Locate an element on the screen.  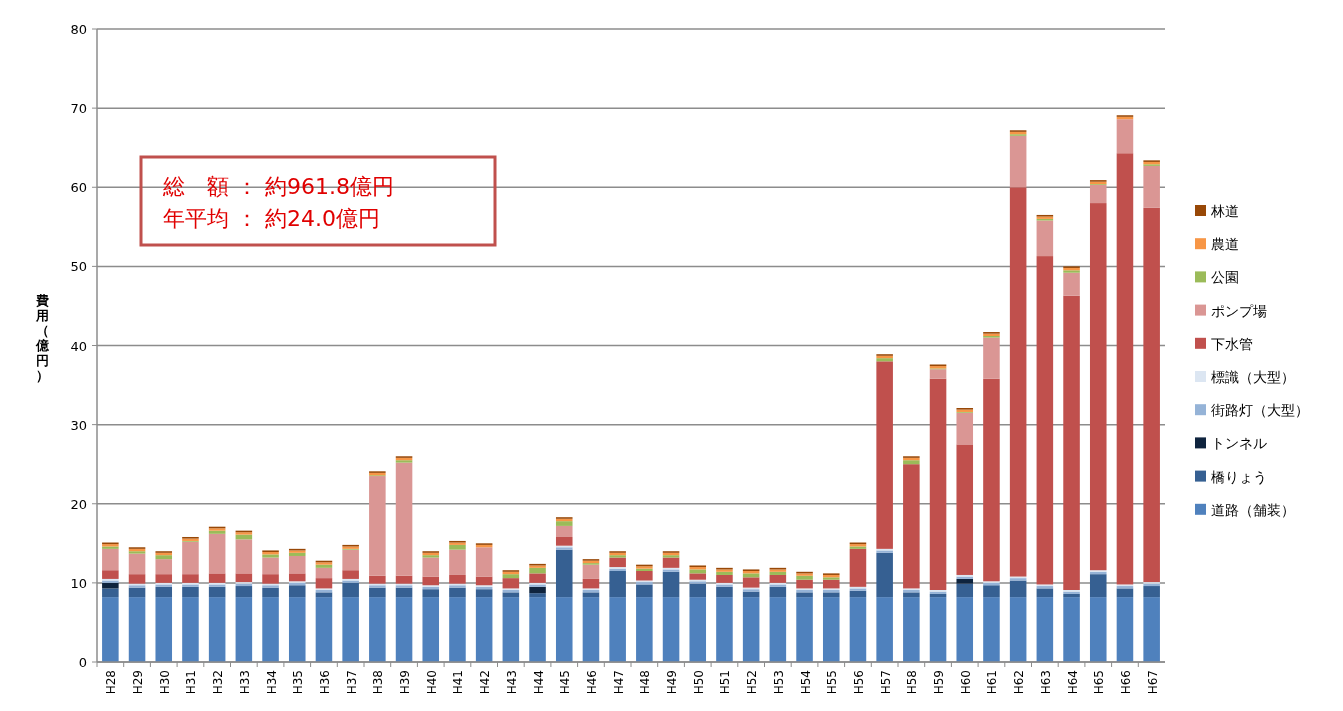
x-tick-label: H28 is located at coordinates (111, 682).